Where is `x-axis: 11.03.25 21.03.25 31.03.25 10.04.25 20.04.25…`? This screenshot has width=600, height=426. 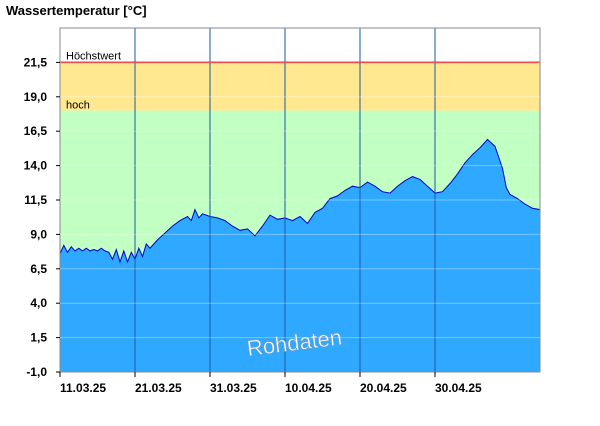 x-axis: 11.03.25 21.03.25 31.03.25 10.04.25 20.04.25… is located at coordinates (270, 383).